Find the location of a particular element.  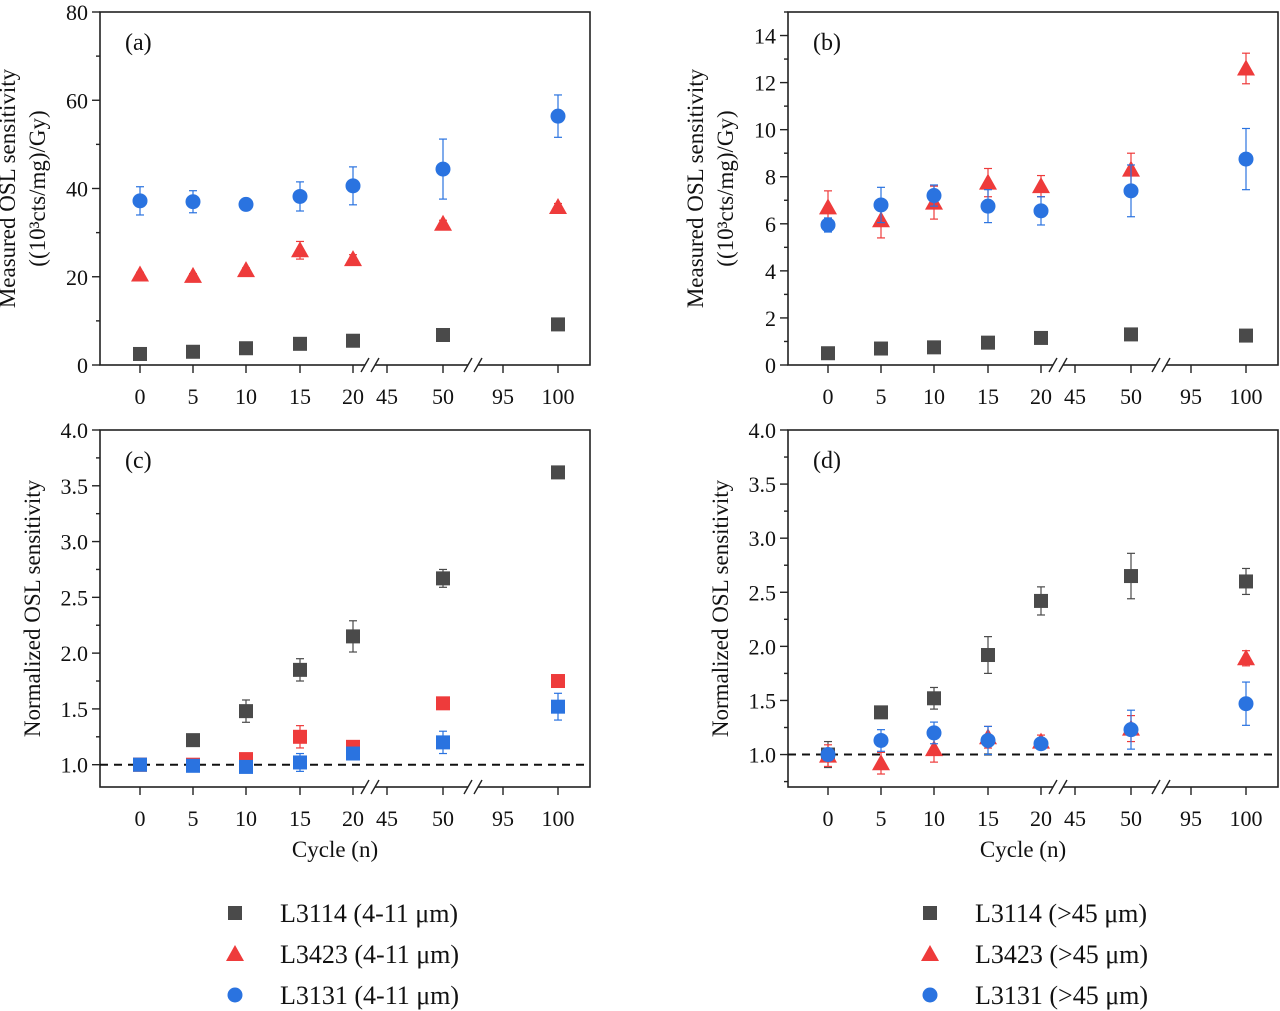

y-tick-label: 6 is located at coordinates (770, 224).